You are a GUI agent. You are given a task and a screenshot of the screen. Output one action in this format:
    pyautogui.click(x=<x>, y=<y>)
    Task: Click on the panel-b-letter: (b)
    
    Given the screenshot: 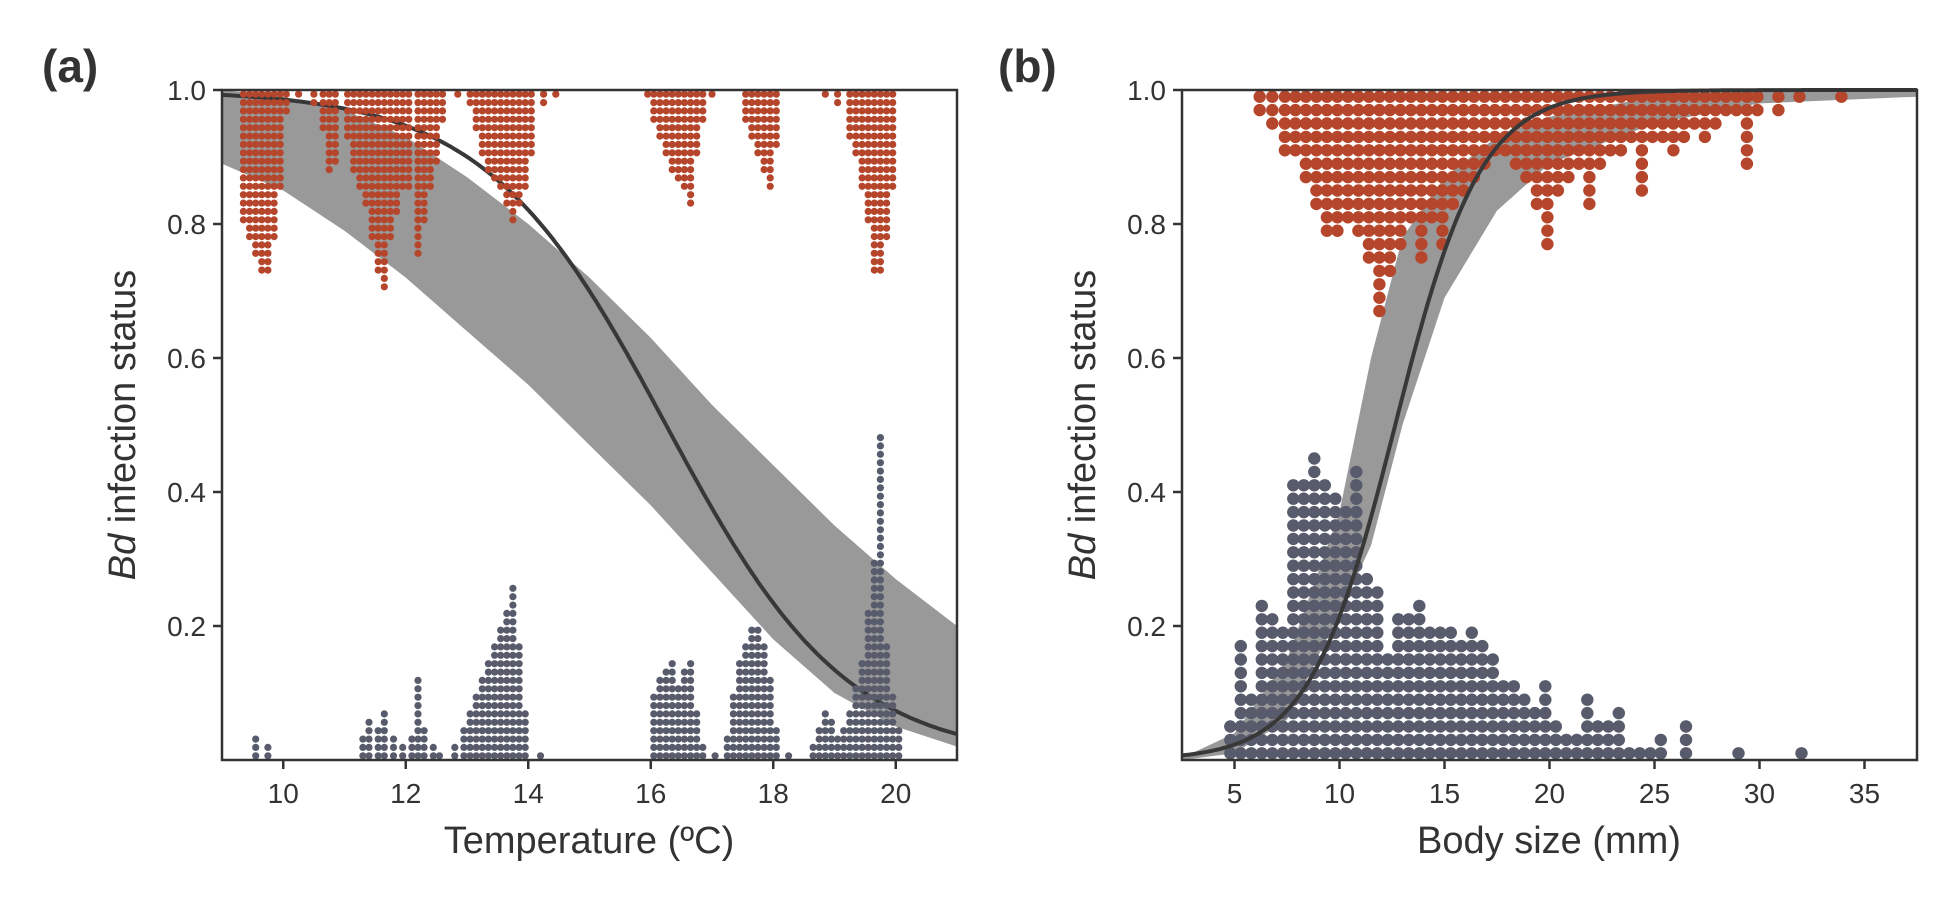 What is the action you would take?
    pyautogui.click(x=1027, y=66)
    